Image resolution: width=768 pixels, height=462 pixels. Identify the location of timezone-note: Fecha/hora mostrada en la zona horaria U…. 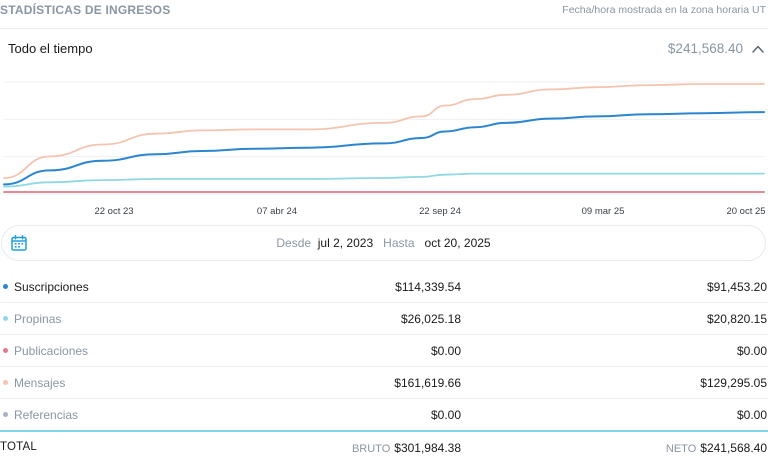
(664, 10).